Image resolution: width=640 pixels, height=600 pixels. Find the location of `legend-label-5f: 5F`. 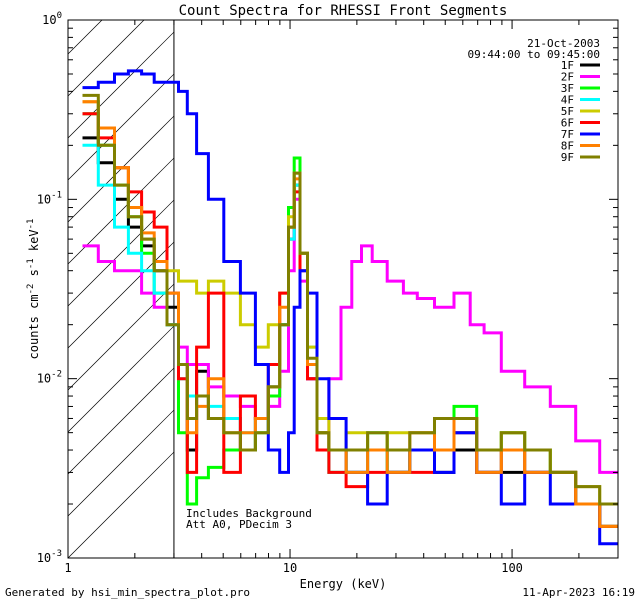

legend-label-5f: 5F is located at coordinates (567, 111).